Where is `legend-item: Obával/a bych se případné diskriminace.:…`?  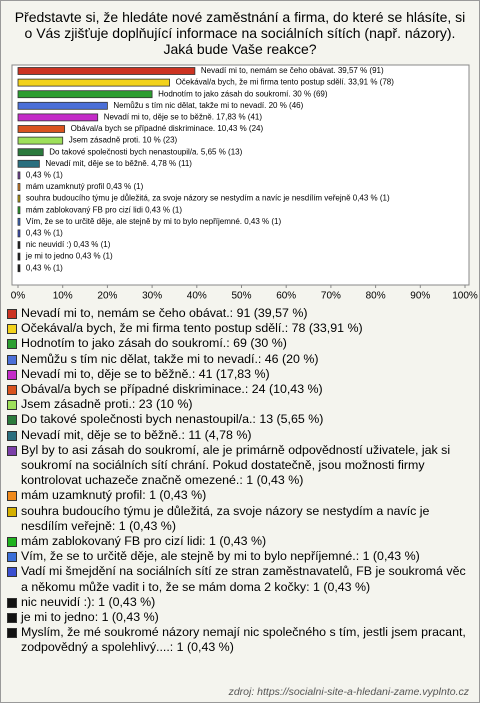 legend-item: Obával/a bych se případné diskriminace.:… is located at coordinates (238, 389).